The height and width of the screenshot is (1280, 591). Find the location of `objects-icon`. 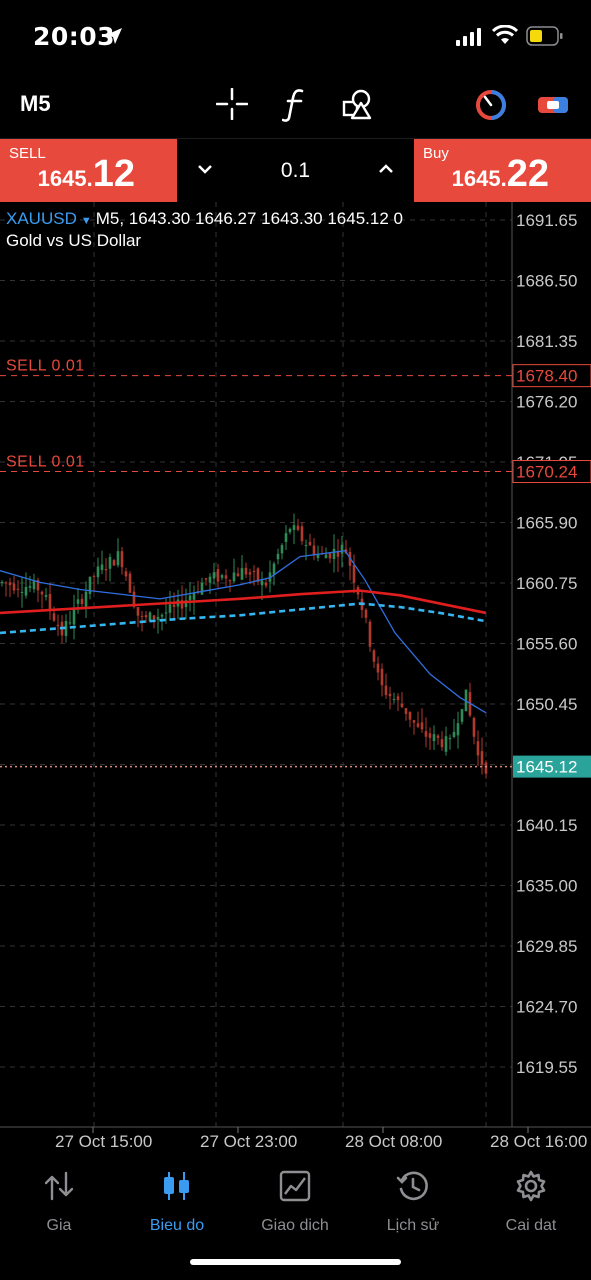

objects-icon is located at coordinates (358, 104).